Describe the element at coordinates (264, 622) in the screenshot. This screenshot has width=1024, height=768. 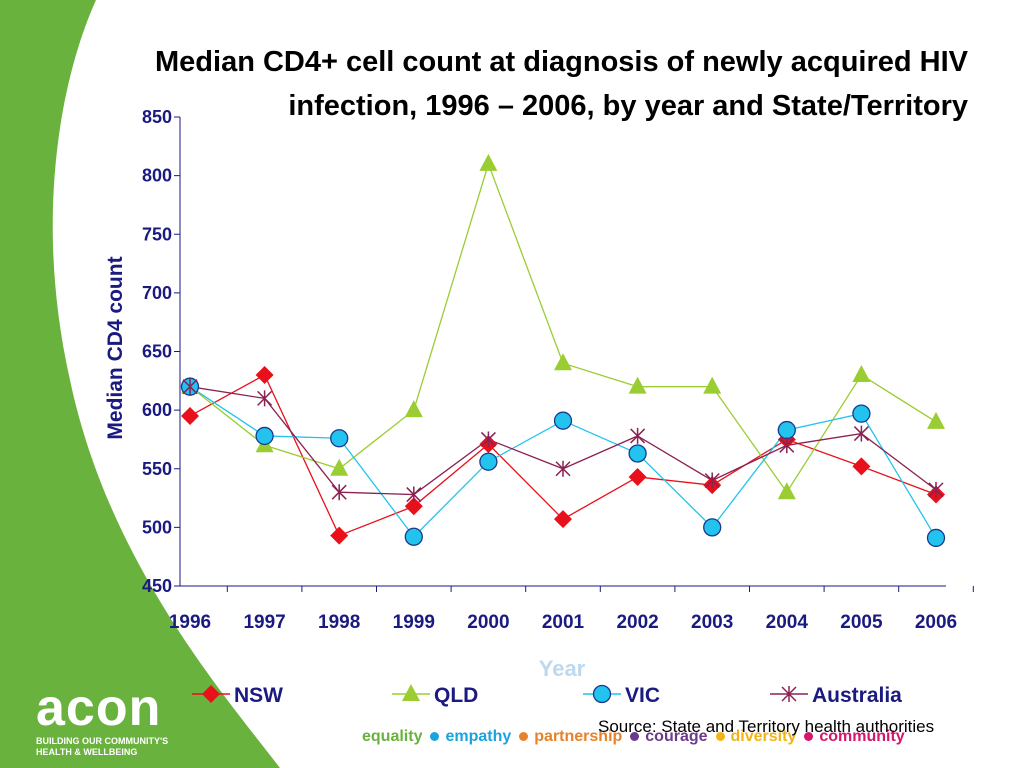
I see `x-tick-label: 1997` at that location.